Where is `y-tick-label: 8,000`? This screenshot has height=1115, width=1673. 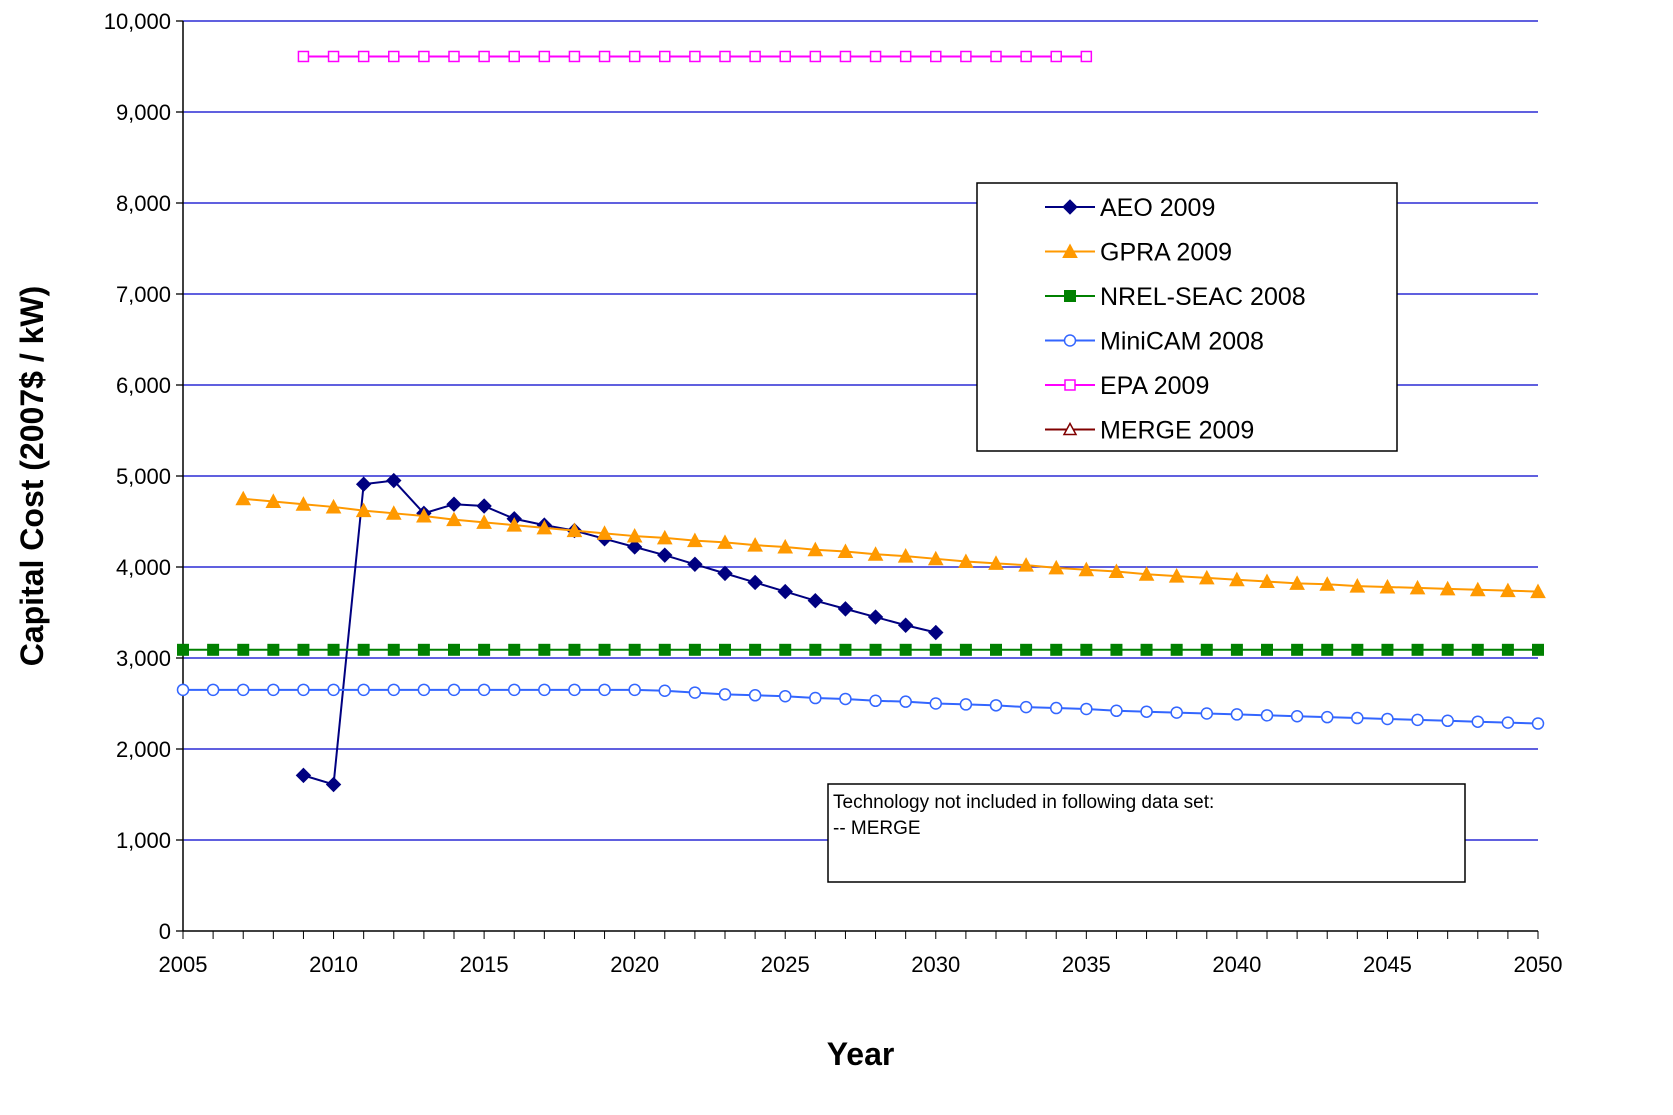
y-tick-label: 8,000 is located at coordinates (143, 203).